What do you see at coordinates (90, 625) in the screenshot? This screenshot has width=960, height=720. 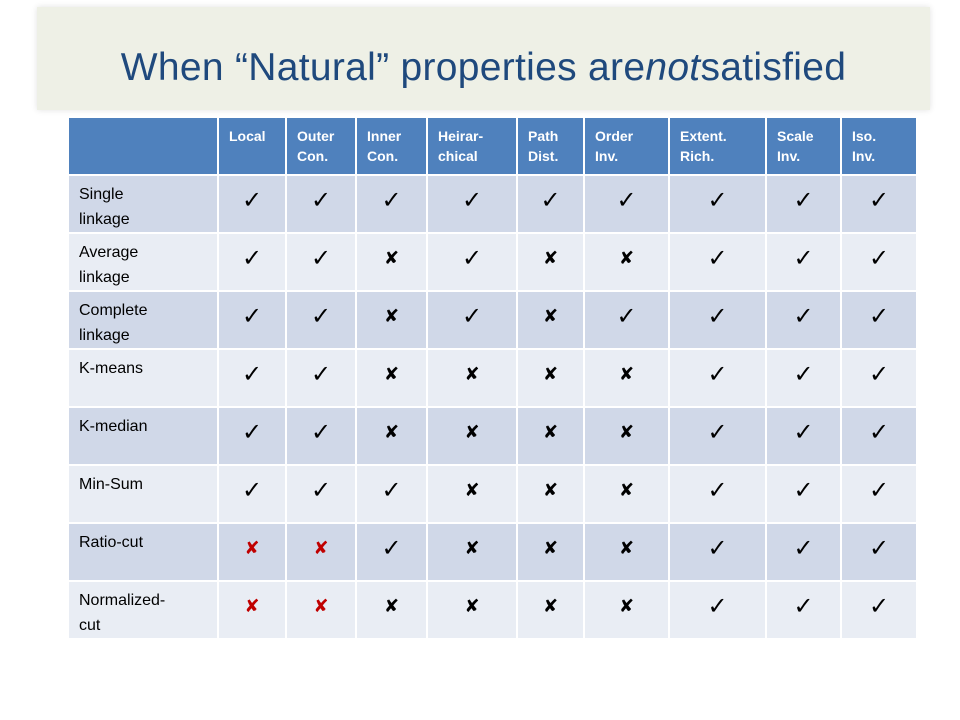 I see `row-label-line: cut` at bounding box center [90, 625].